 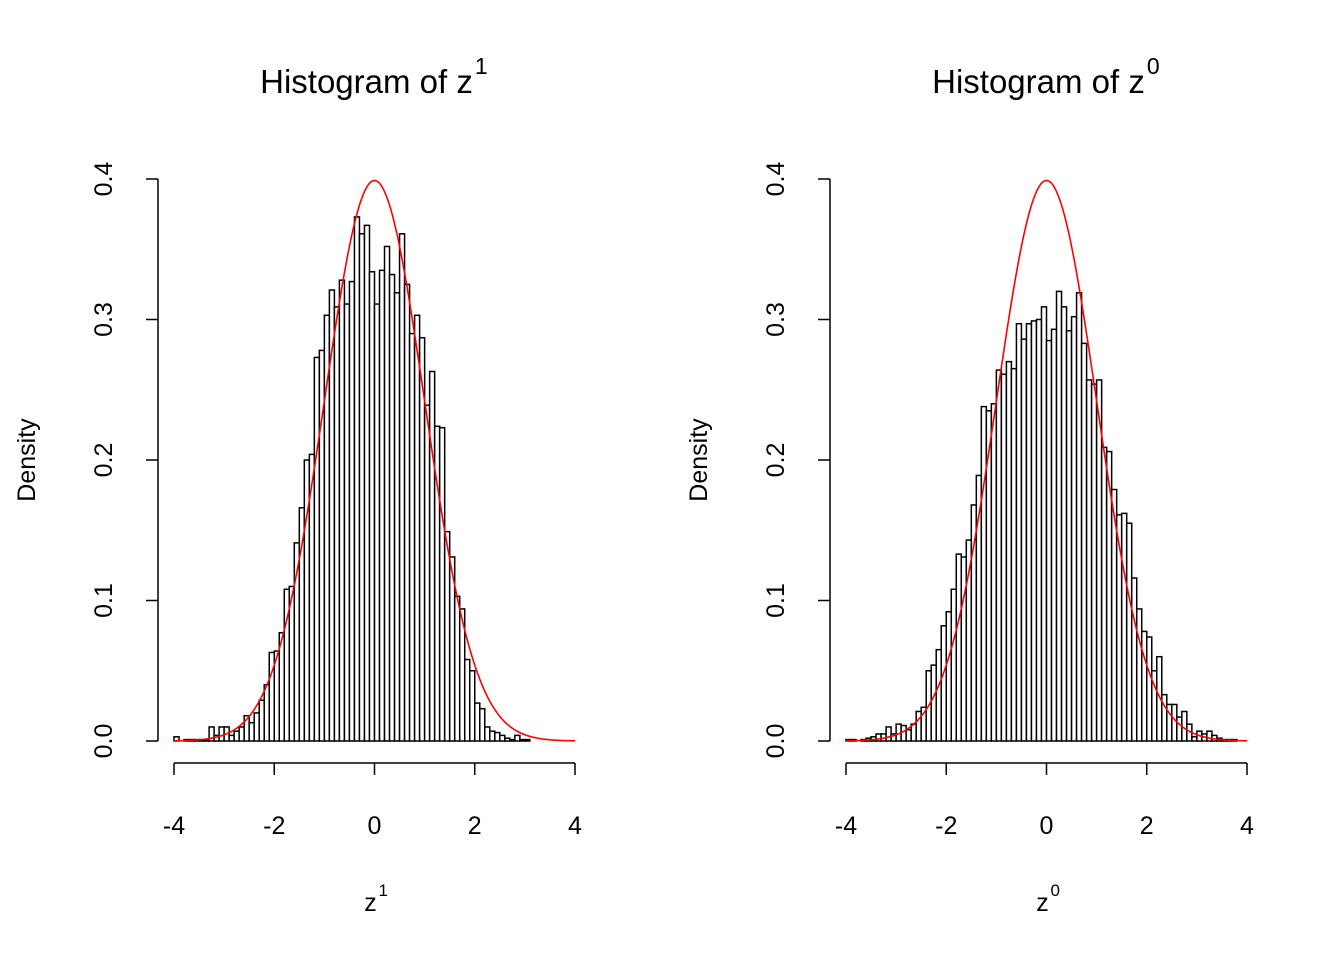 I want to click on chart-title-superscript: 0, so click(x=1153, y=66).